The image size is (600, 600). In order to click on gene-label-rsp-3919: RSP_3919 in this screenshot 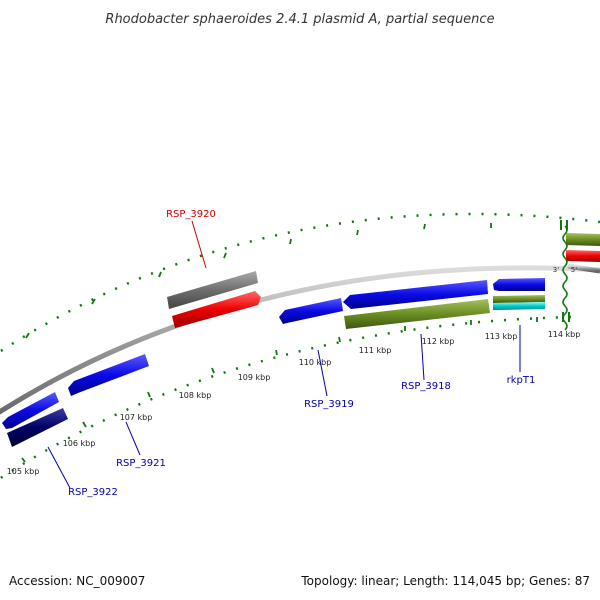, I will do `click(329, 404)`.